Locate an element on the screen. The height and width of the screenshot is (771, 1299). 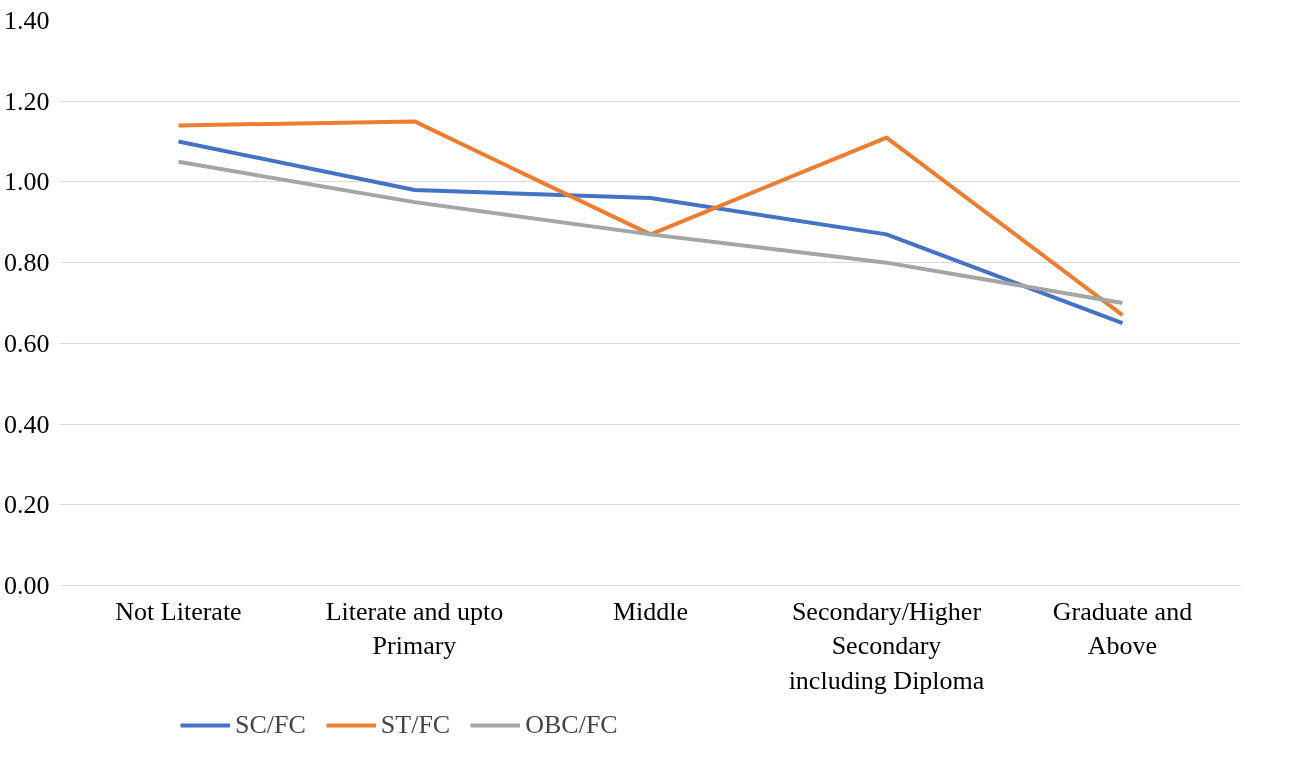
x-tick-label: Secondary/Higher Secondary including Diploma is located at coordinates (886, 646).